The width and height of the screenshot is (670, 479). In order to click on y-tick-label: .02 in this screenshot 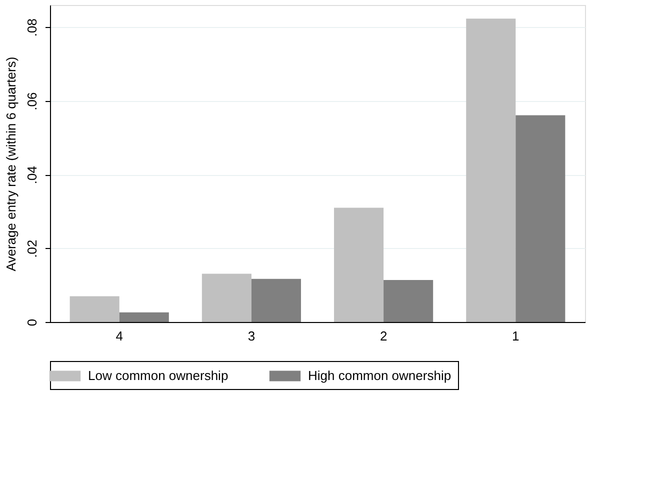, I will do `click(32, 249)`.